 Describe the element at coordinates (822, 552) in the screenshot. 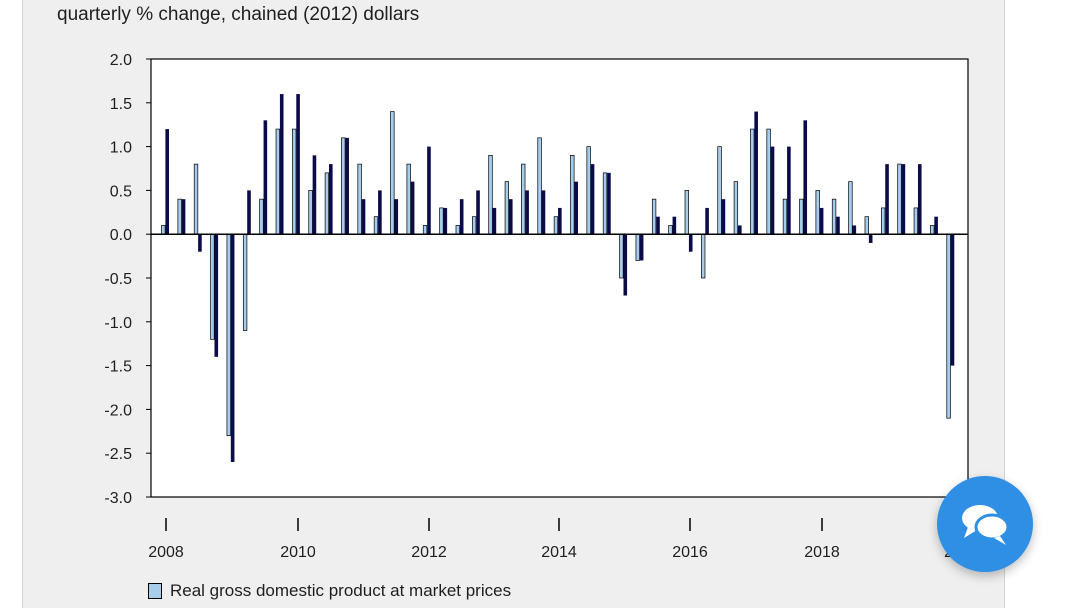

I see `x-tick-label: 2018` at that location.